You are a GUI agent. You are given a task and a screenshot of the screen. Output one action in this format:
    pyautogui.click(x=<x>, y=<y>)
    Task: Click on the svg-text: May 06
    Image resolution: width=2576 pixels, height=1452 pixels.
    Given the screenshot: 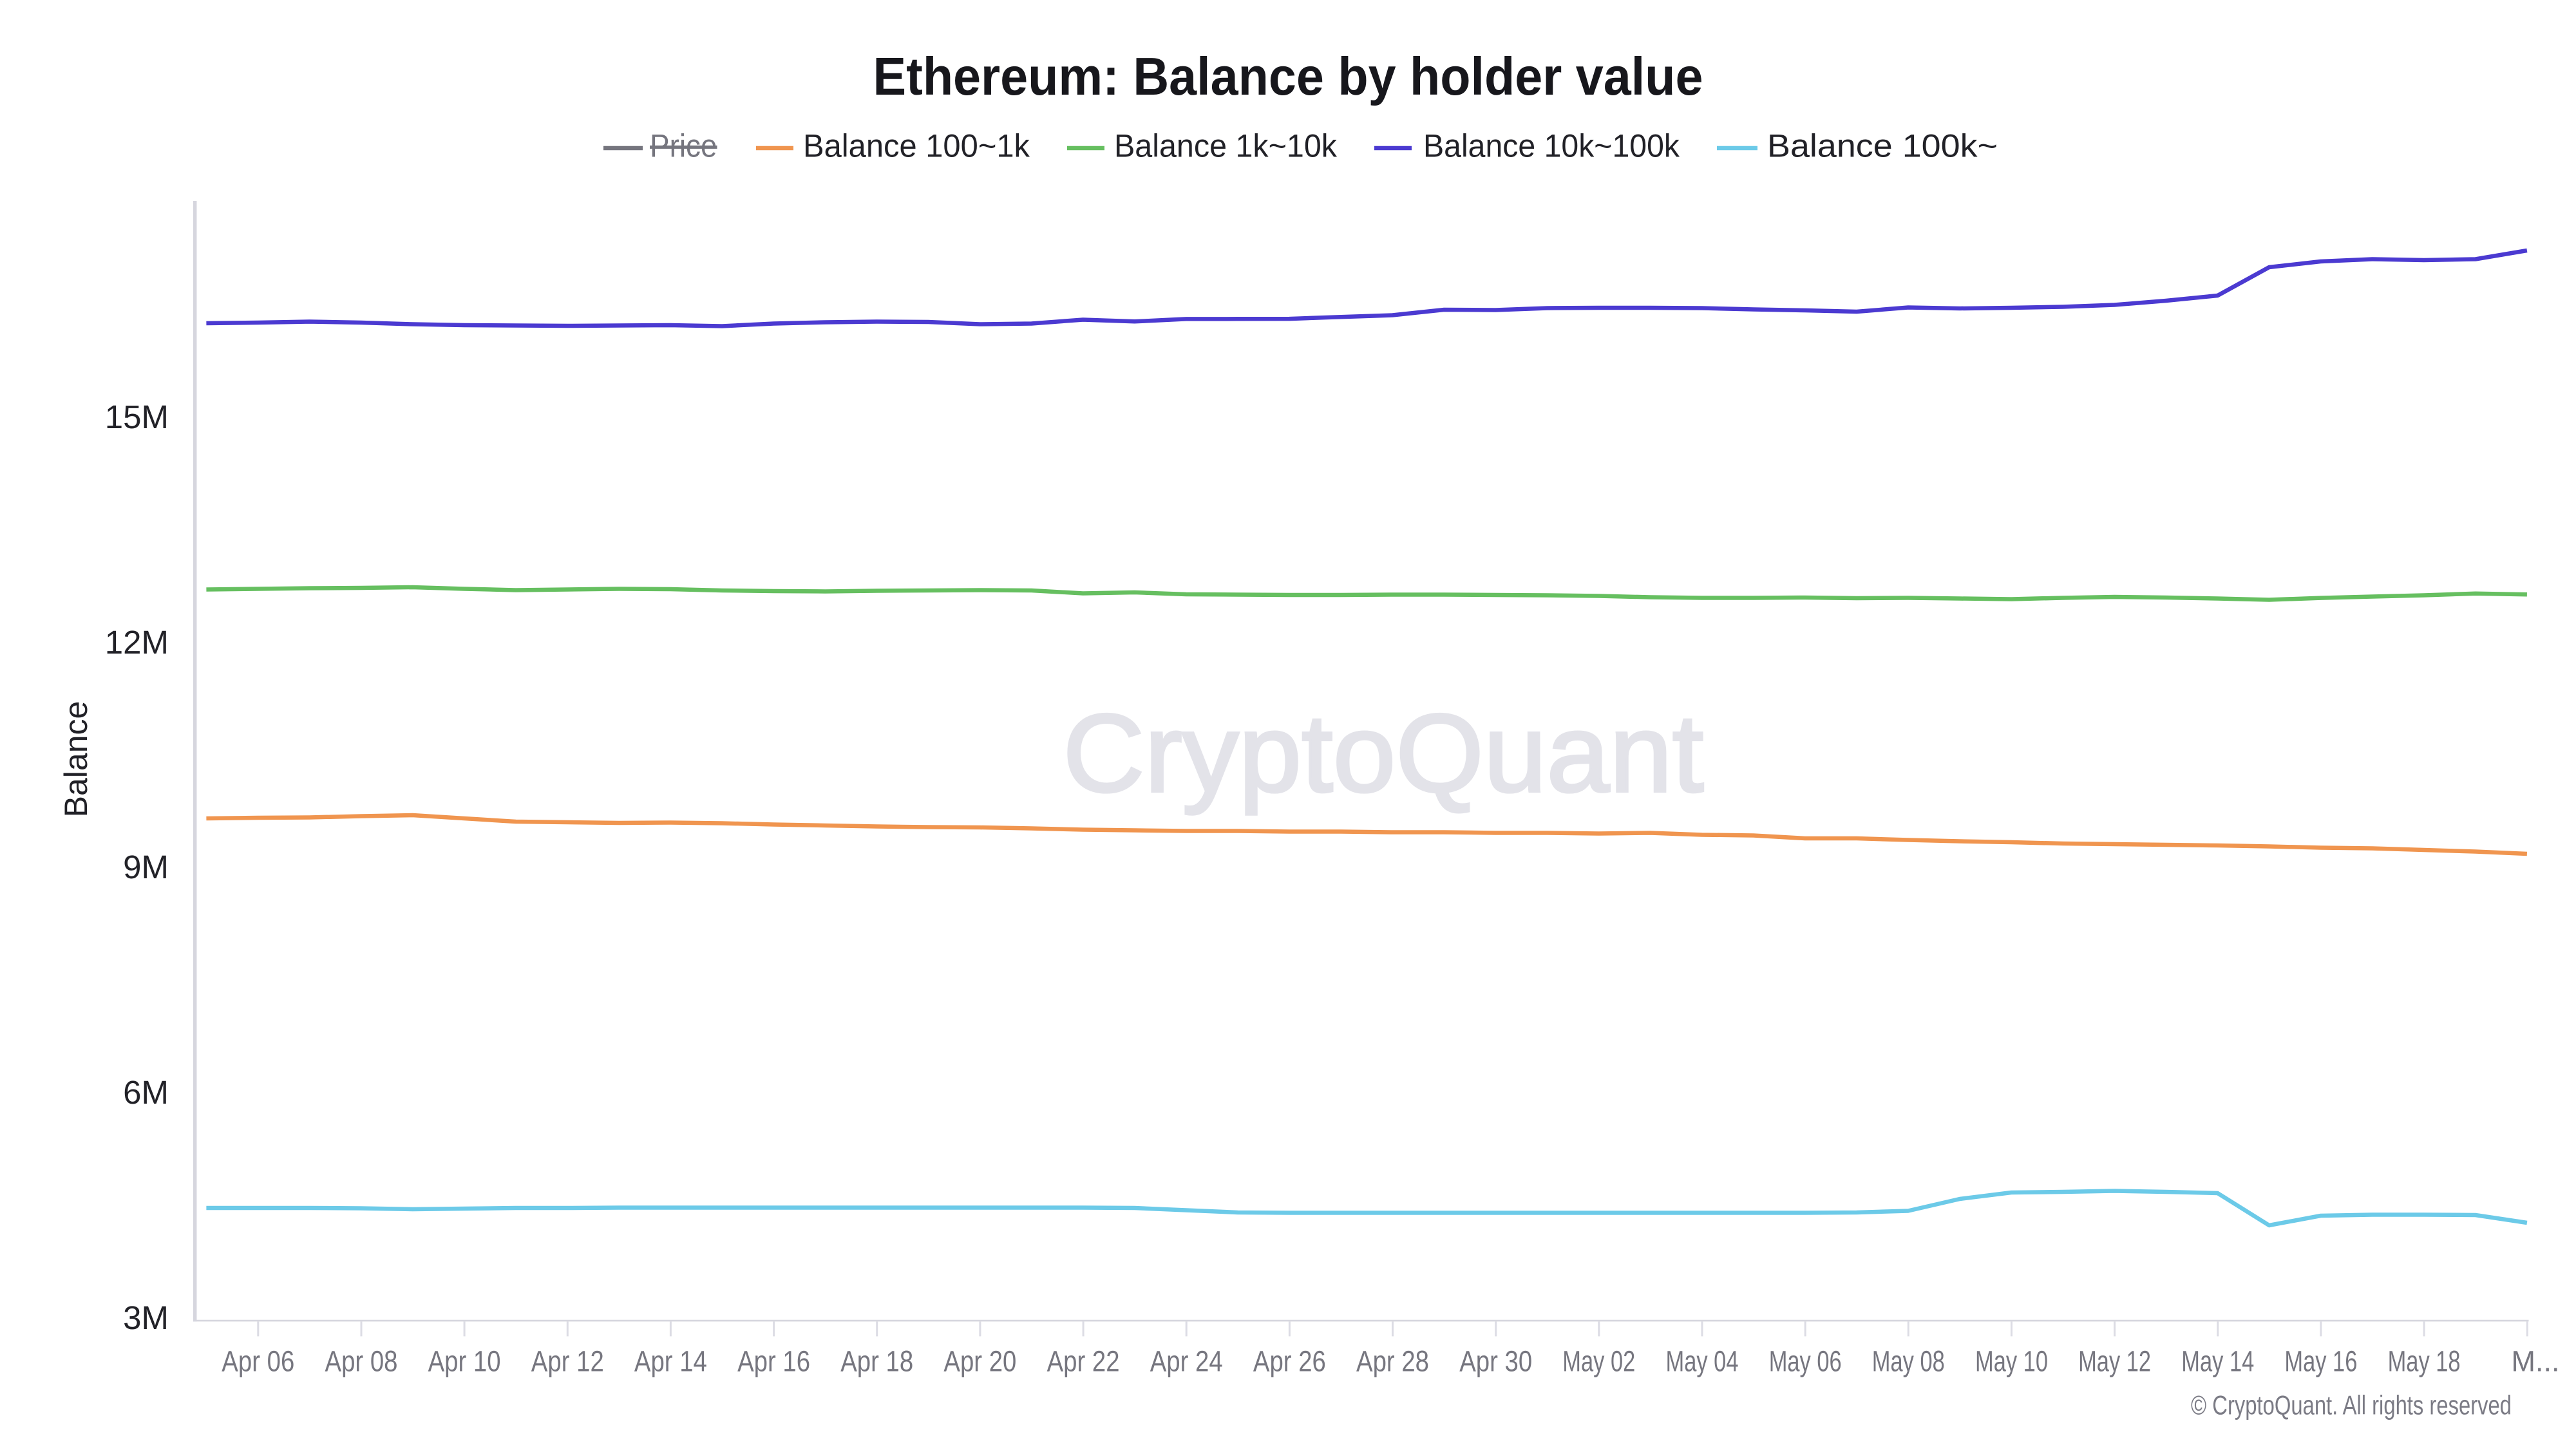 What is the action you would take?
    pyautogui.click(x=1805, y=1361)
    